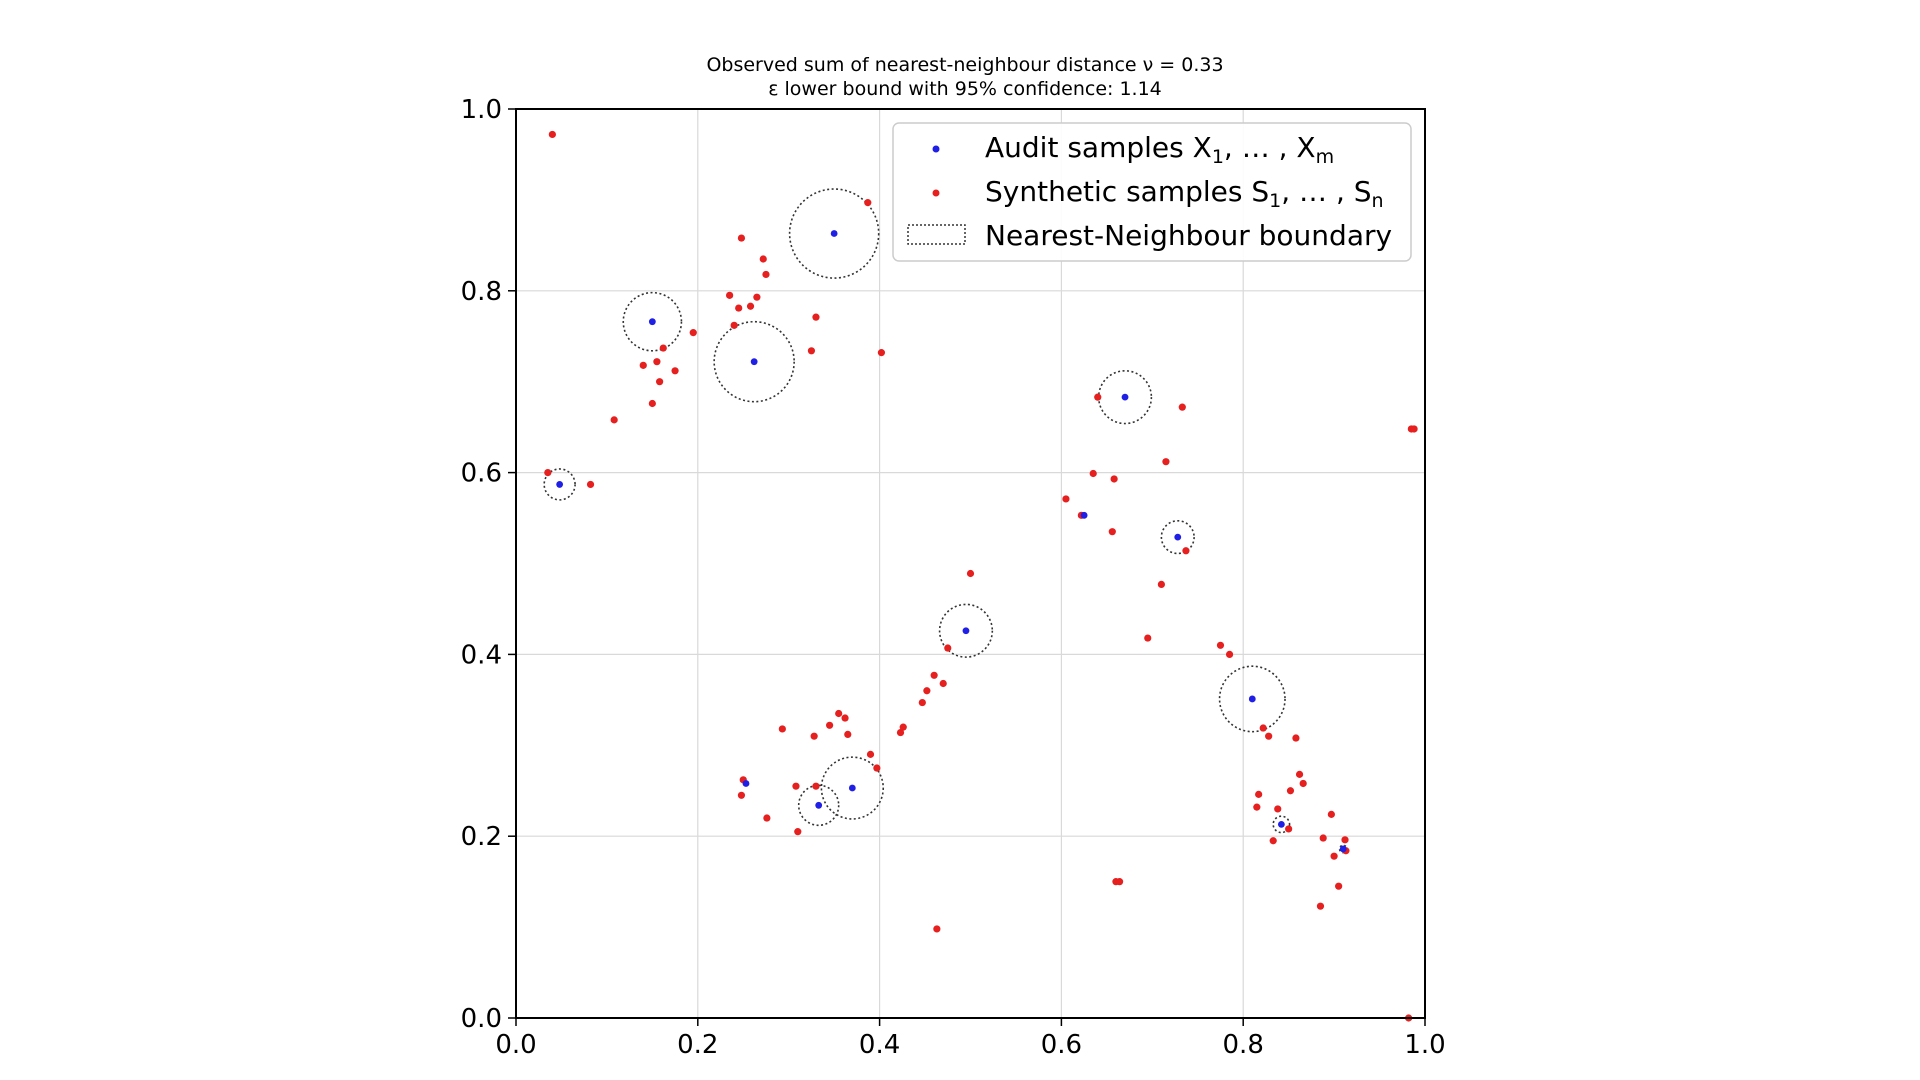 This screenshot has width=1920, height=1080. I want to click on legend-boundary-marker, so click(936, 234).